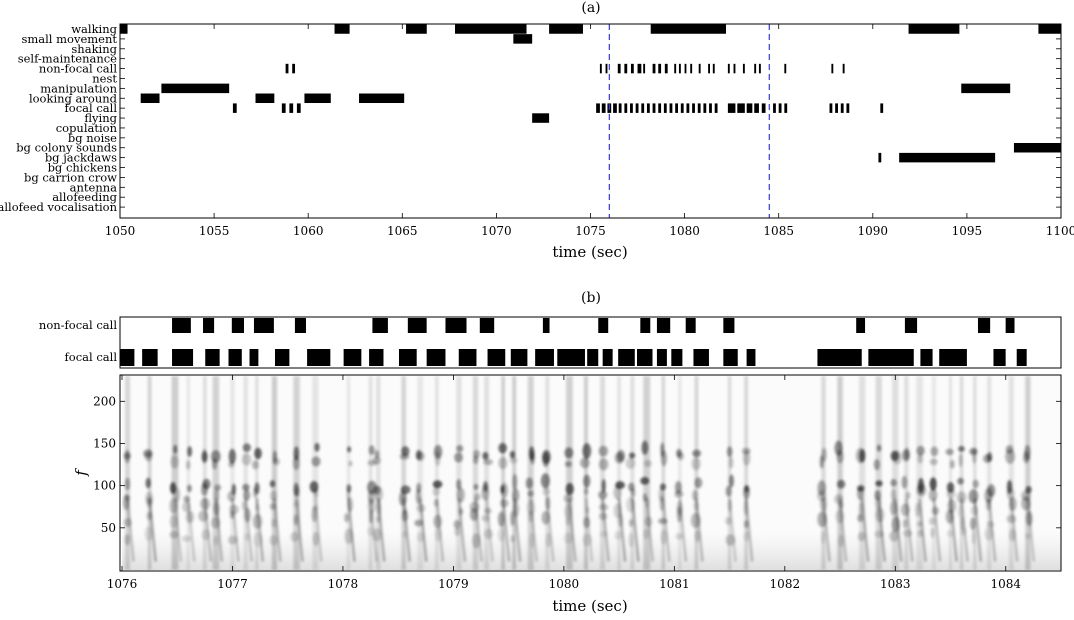  I want to click on category-label: non-focal call, so click(78, 69).